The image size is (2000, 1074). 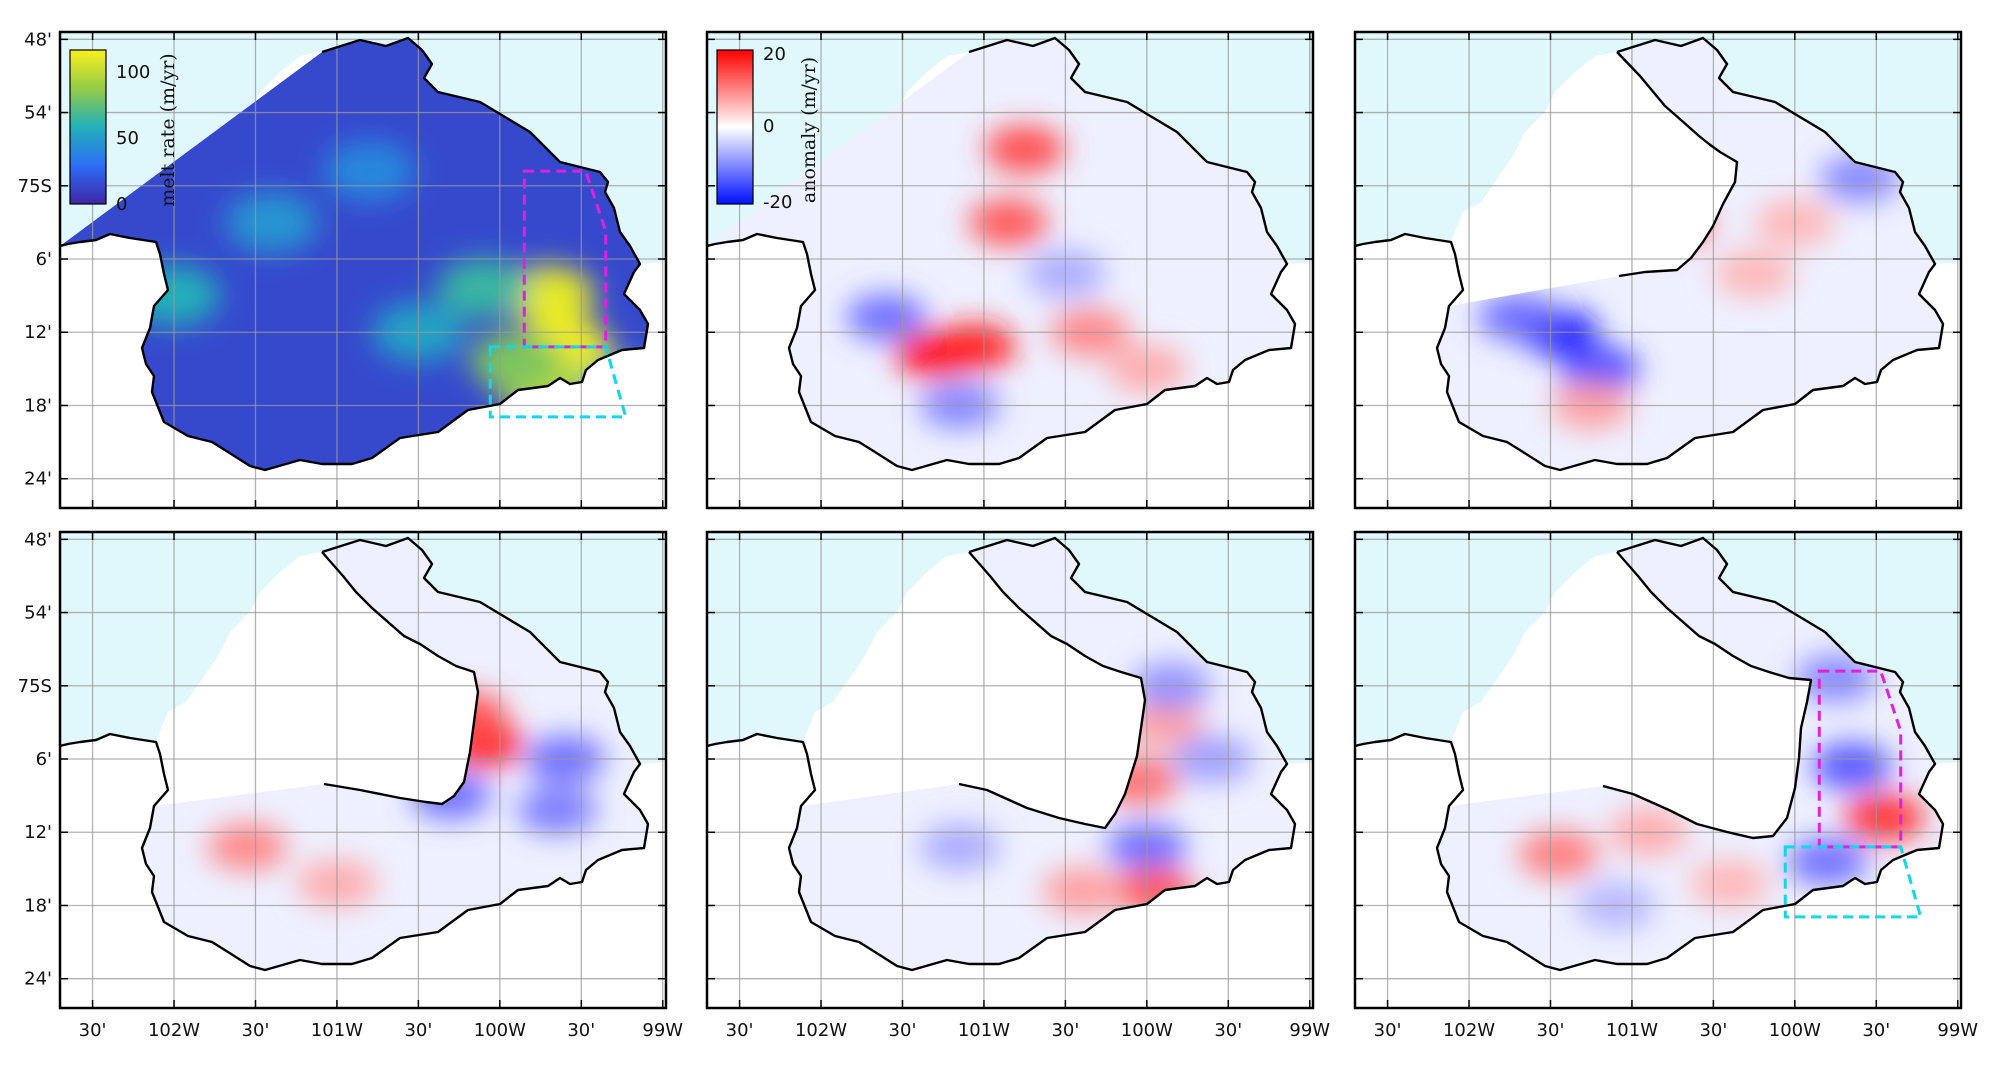 What do you see at coordinates (133, 72) in the screenshot?
I see `colorbar-tick-label: 100` at bounding box center [133, 72].